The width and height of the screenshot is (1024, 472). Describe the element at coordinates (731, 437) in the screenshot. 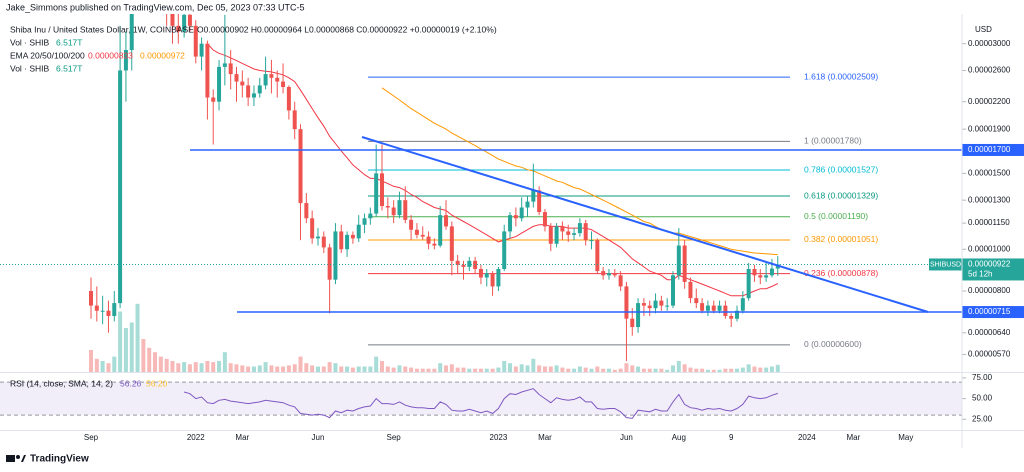

I see `x-tick-label: 9` at that location.